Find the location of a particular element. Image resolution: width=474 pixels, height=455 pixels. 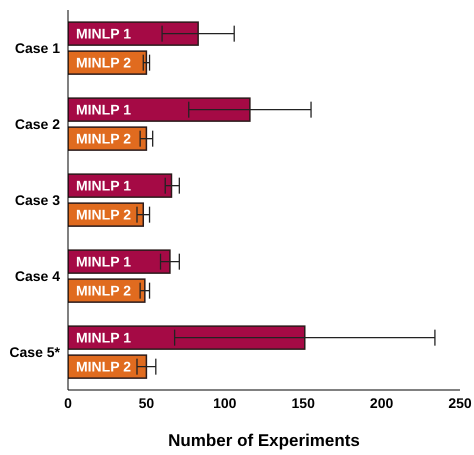

y-tick-label: Case 1 is located at coordinates (37, 48).